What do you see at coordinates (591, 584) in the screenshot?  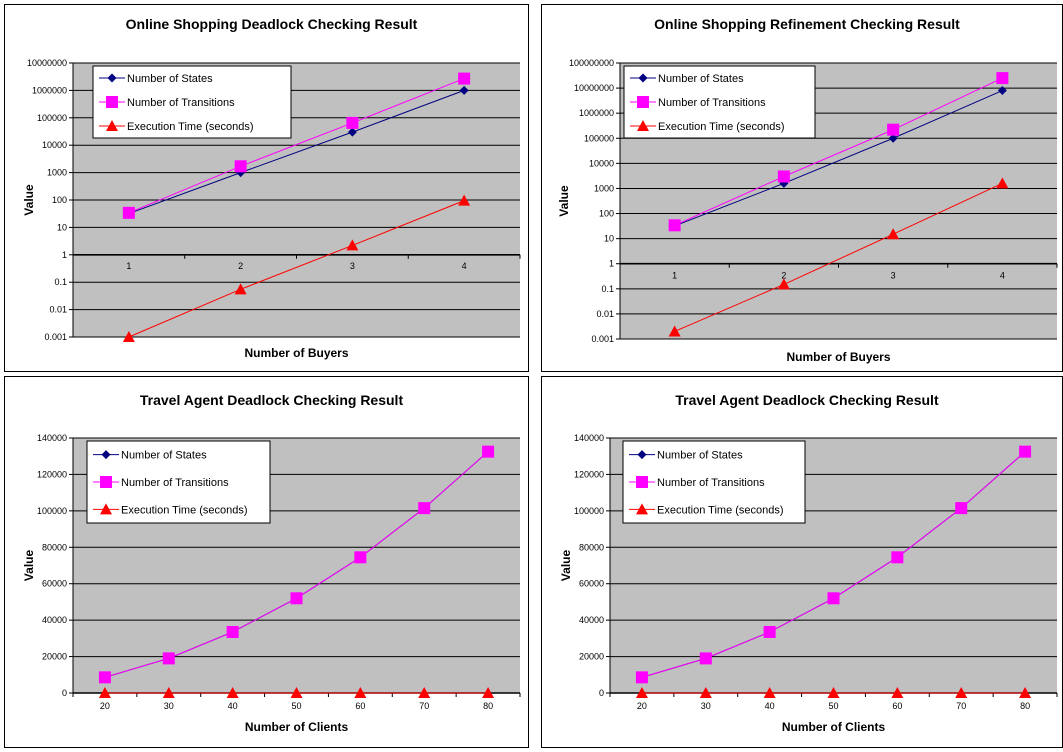 I see `y-tick-label: 60000` at bounding box center [591, 584].